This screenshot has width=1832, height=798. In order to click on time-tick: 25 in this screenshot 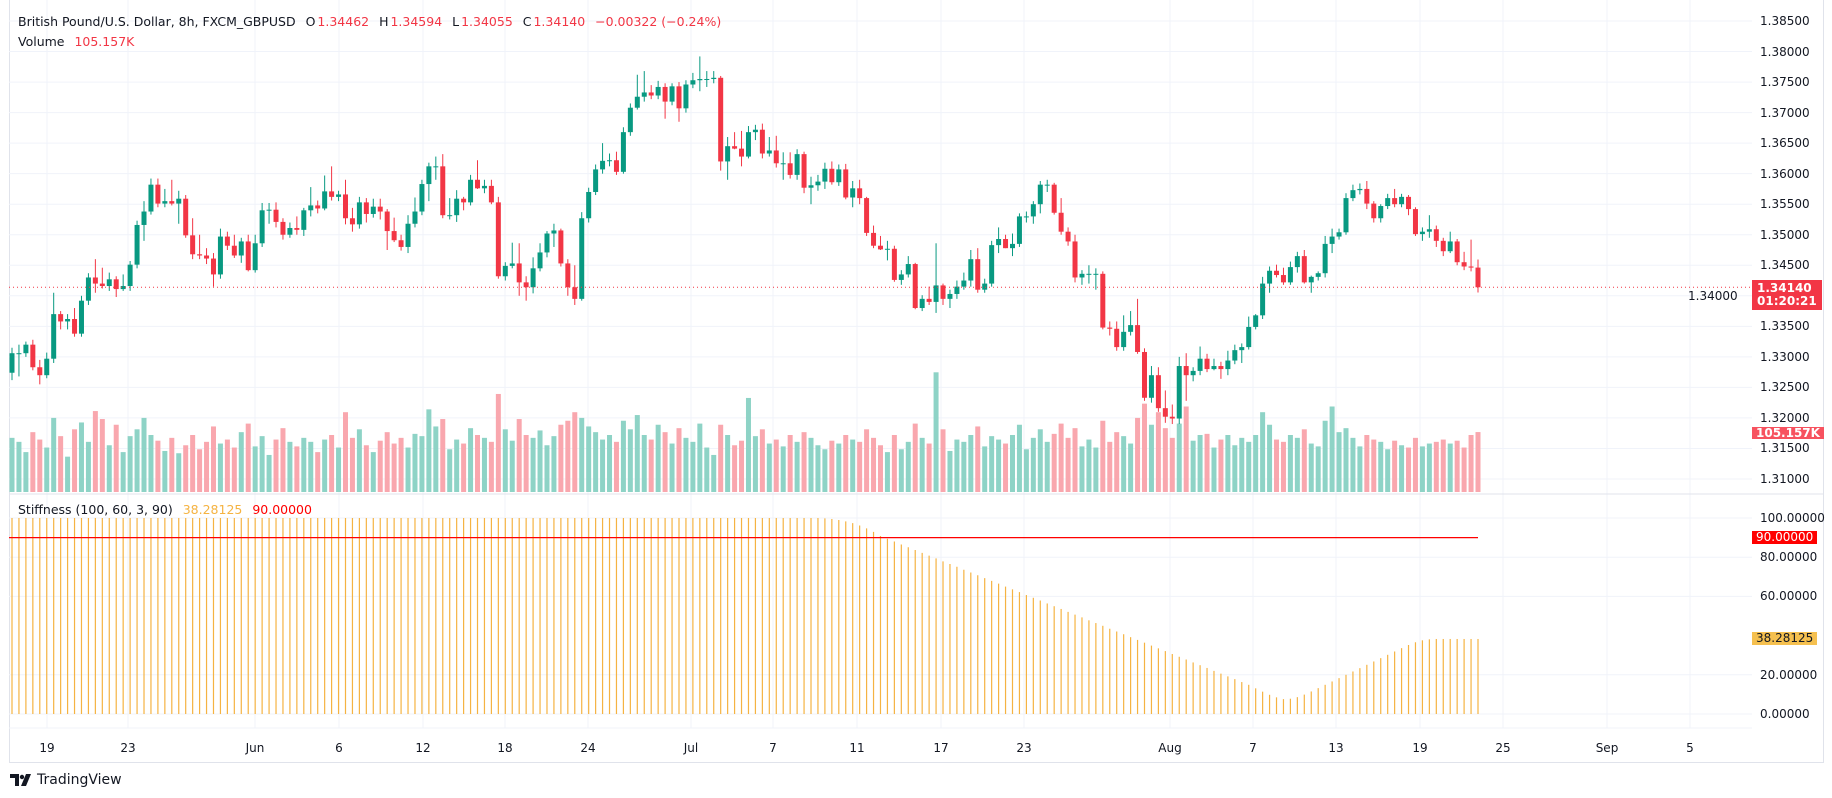, I will do `click(1503, 748)`.